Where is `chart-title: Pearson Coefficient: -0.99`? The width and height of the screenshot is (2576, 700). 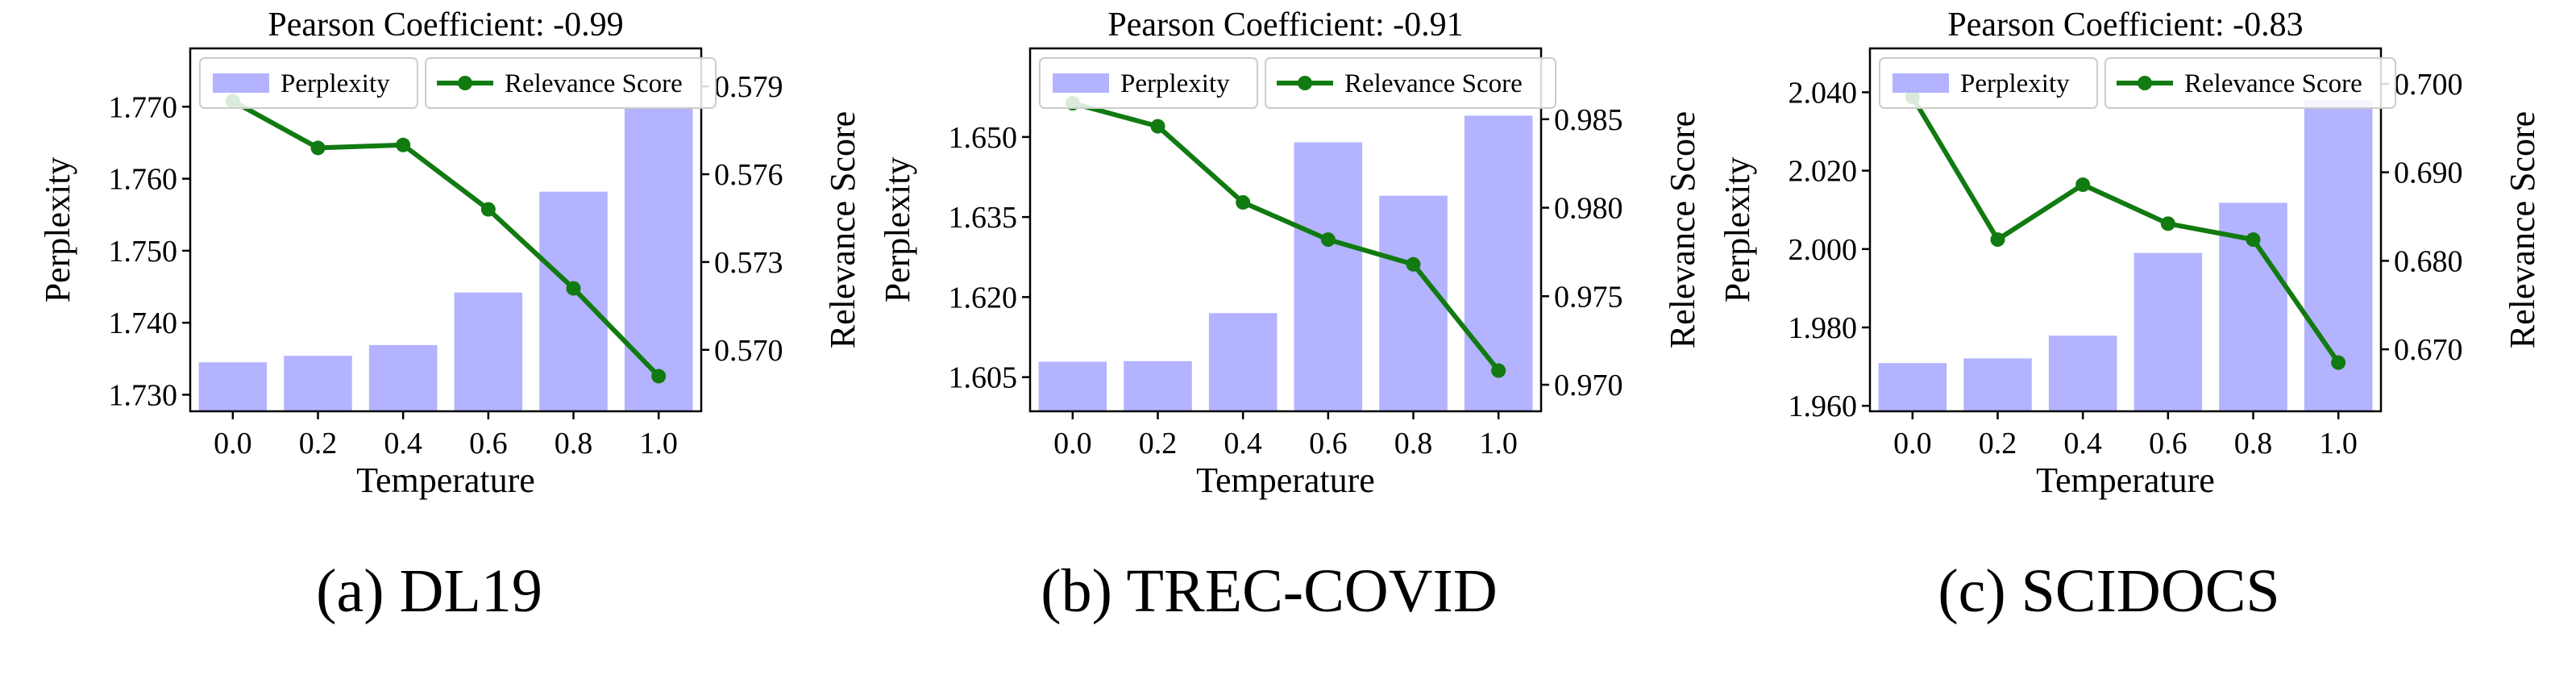 chart-title: Pearson Coefficient: -0.99 is located at coordinates (445, 25).